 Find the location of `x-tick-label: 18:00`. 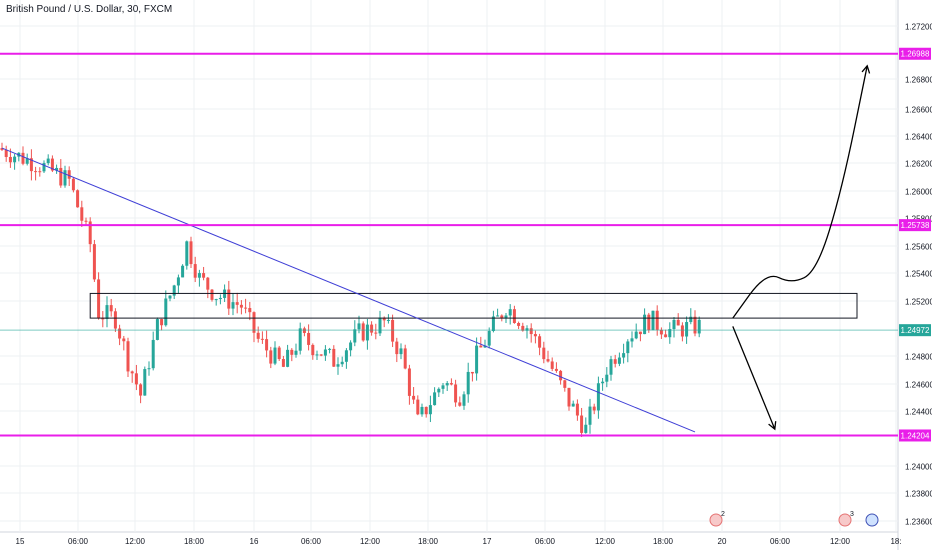

x-tick-label: 18:00 is located at coordinates (194, 541).